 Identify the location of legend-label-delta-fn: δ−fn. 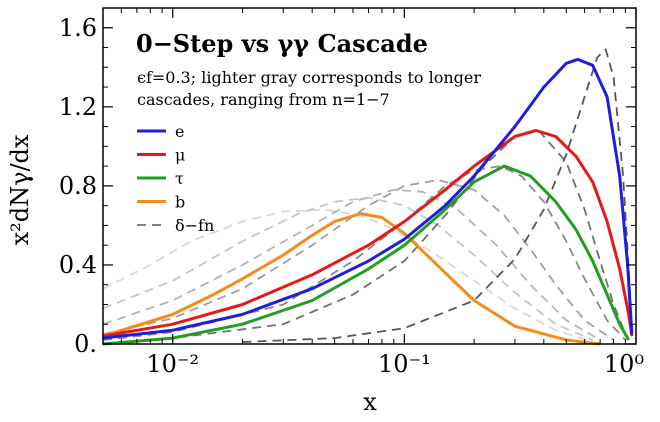
(194, 225).